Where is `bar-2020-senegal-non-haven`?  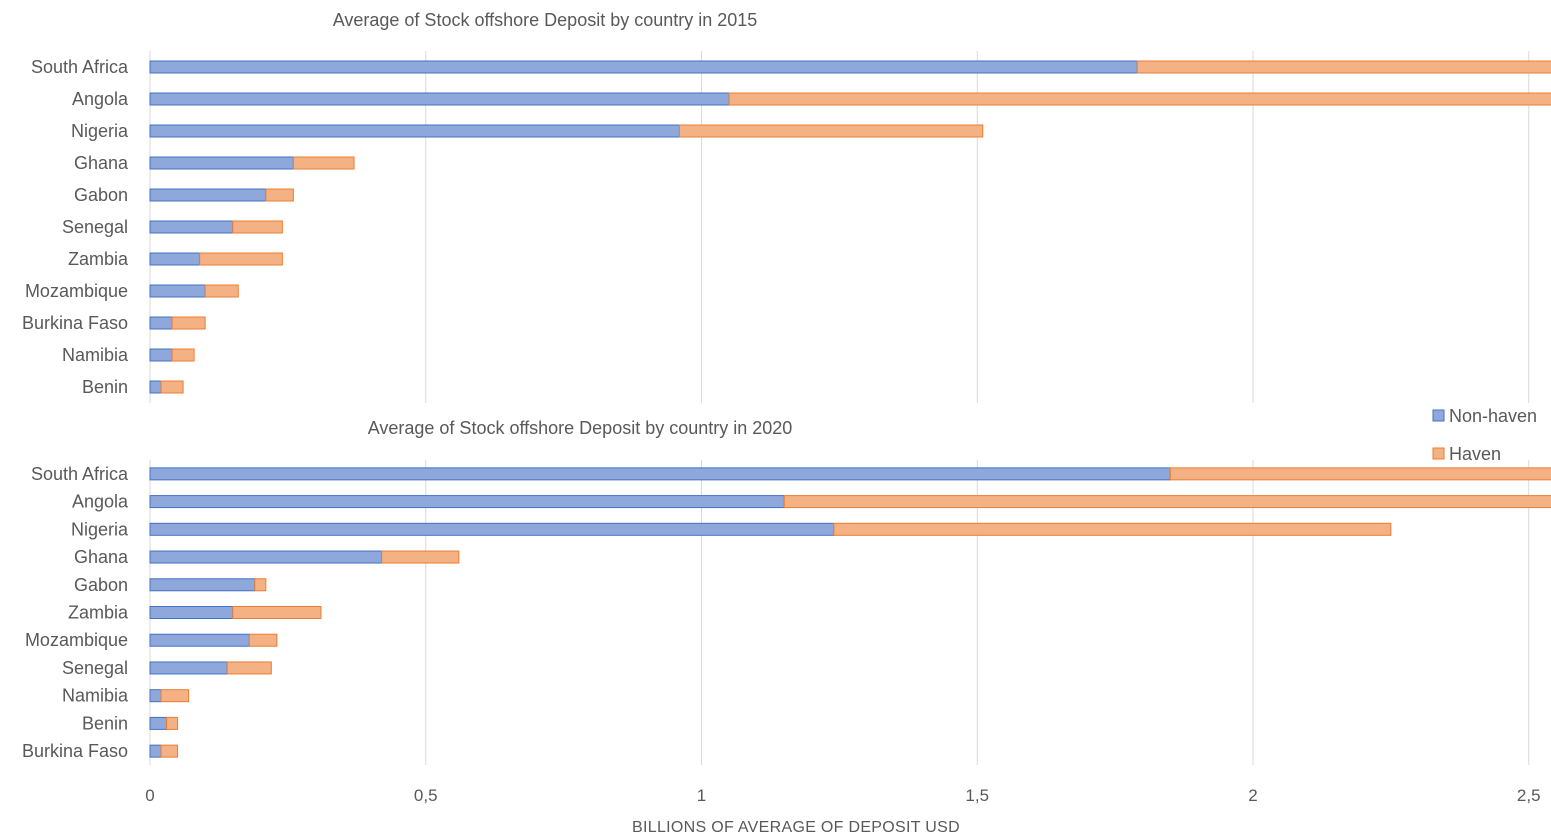 bar-2020-senegal-non-haven is located at coordinates (188, 668).